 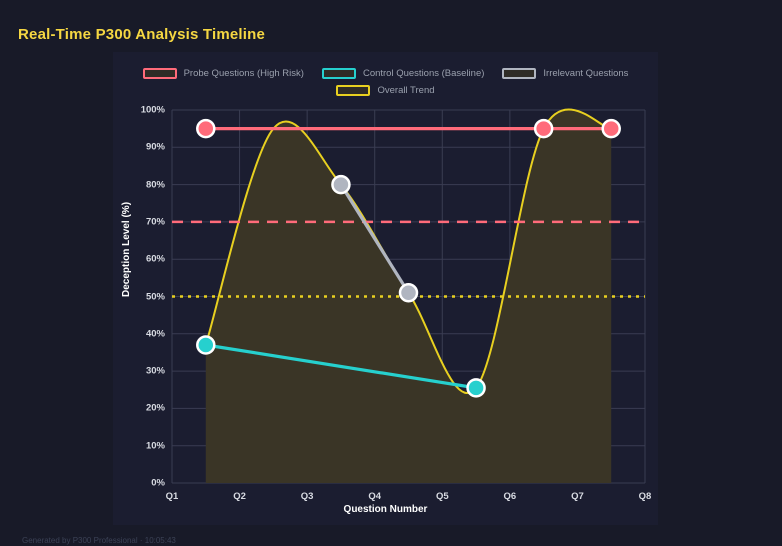 I want to click on x-axis-tick-label: Q6, so click(x=510, y=496).